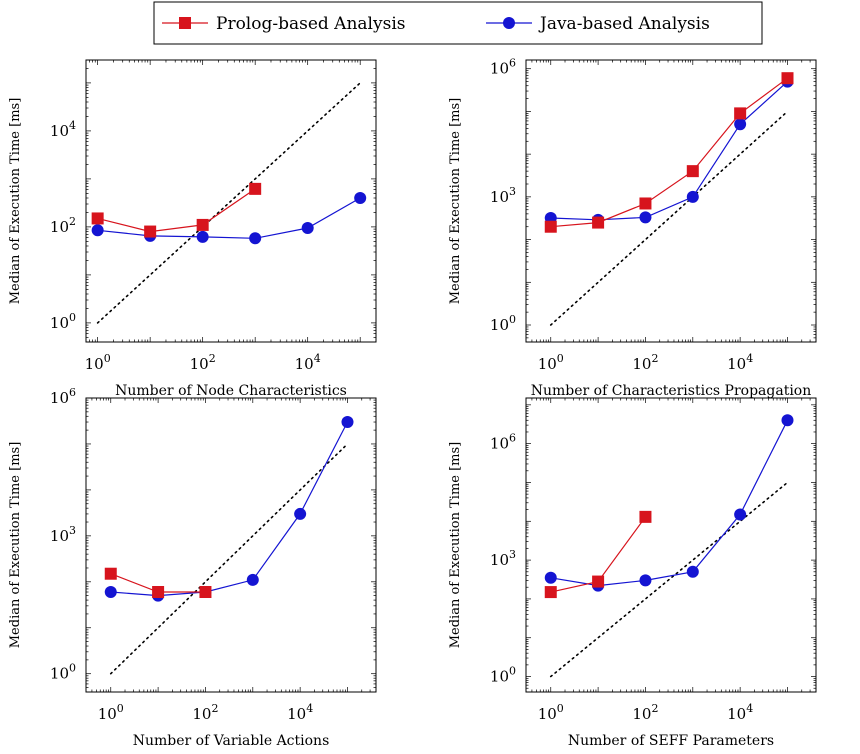 The width and height of the screenshot is (860, 754). Describe the element at coordinates (671, 741) in the screenshot. I see `x-axis-label: Number of SEFF Parameters` at that location.